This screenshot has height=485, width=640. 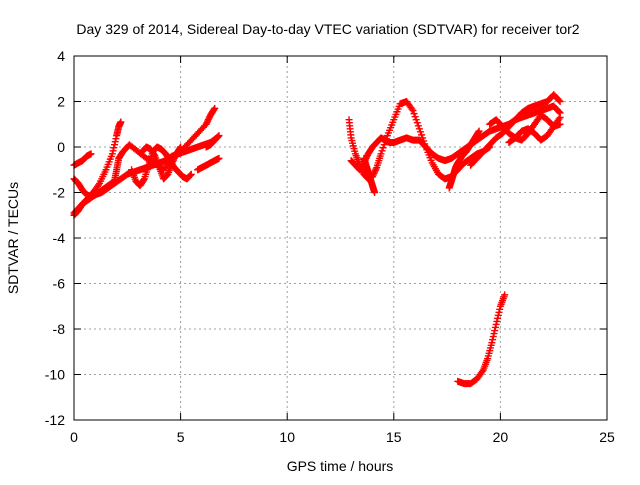 I want to click on y-tick-label: 0, so click(x=61, y=147).